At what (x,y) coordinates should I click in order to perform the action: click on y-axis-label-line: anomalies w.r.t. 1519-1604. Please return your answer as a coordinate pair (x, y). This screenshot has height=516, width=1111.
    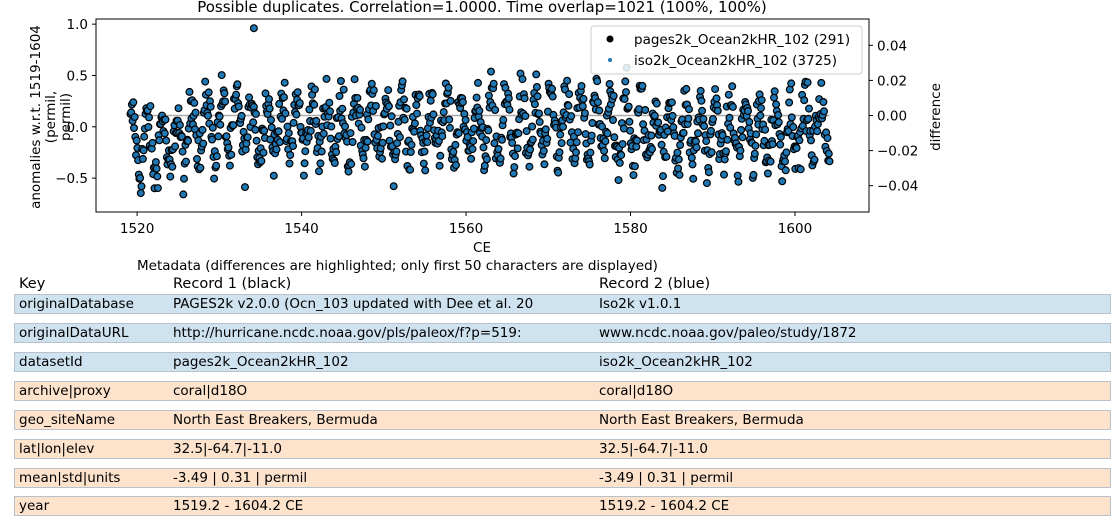
    Looking at the image, I should click on (36, 117).